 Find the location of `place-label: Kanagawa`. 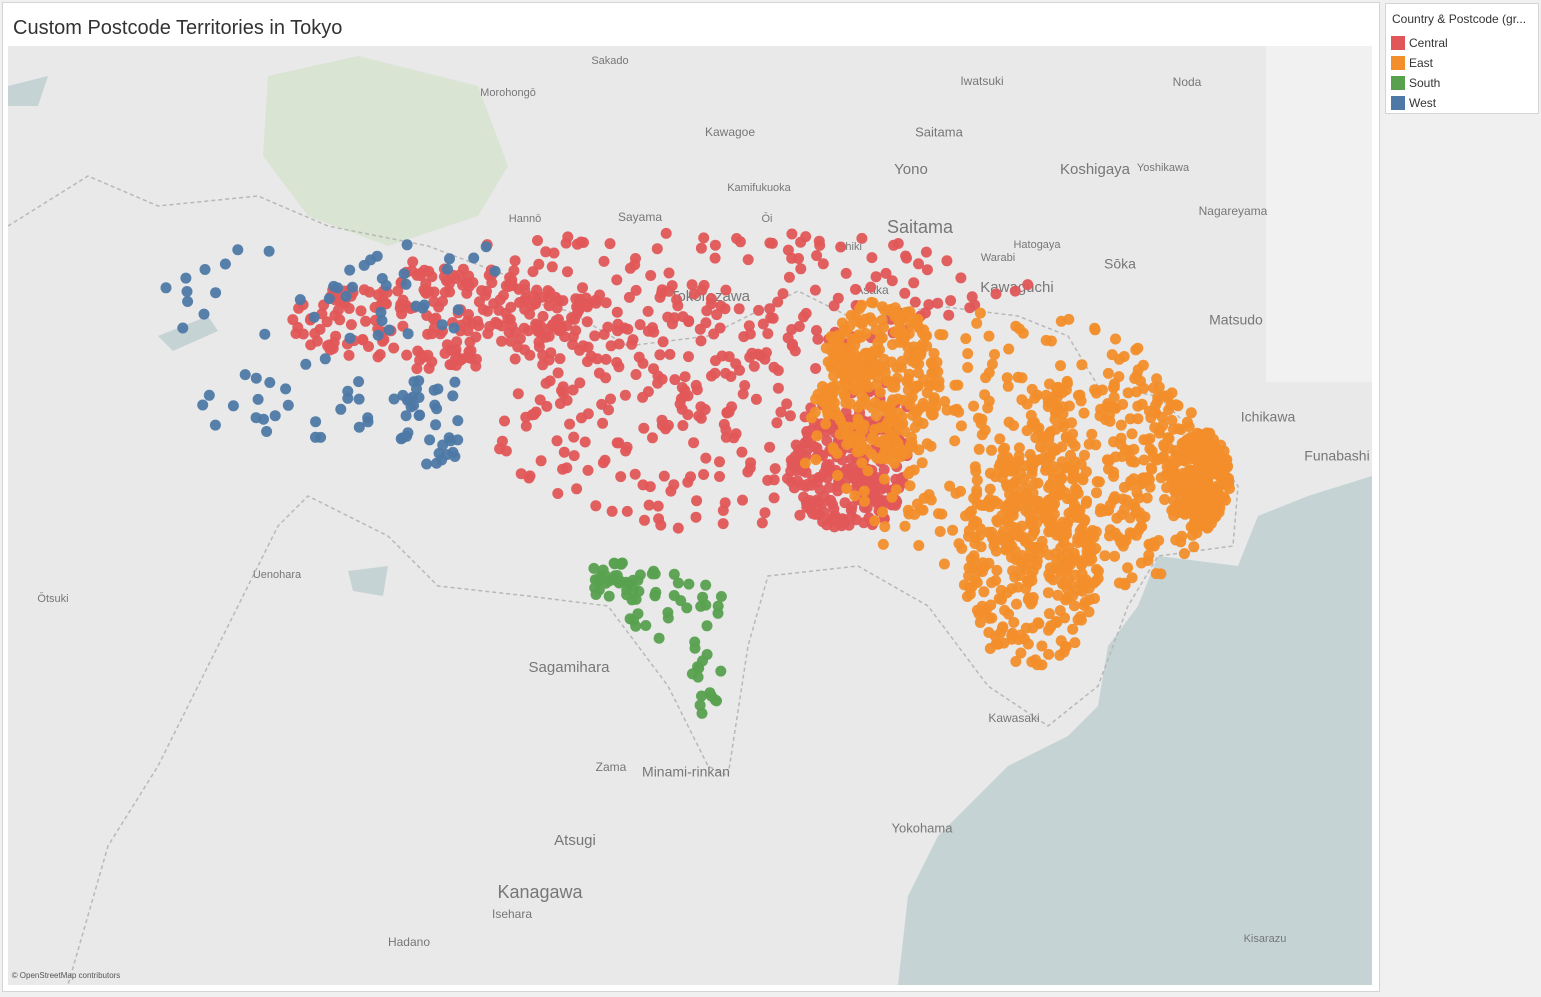

place-label: Kanagawa is located at coordinates (540, 892).